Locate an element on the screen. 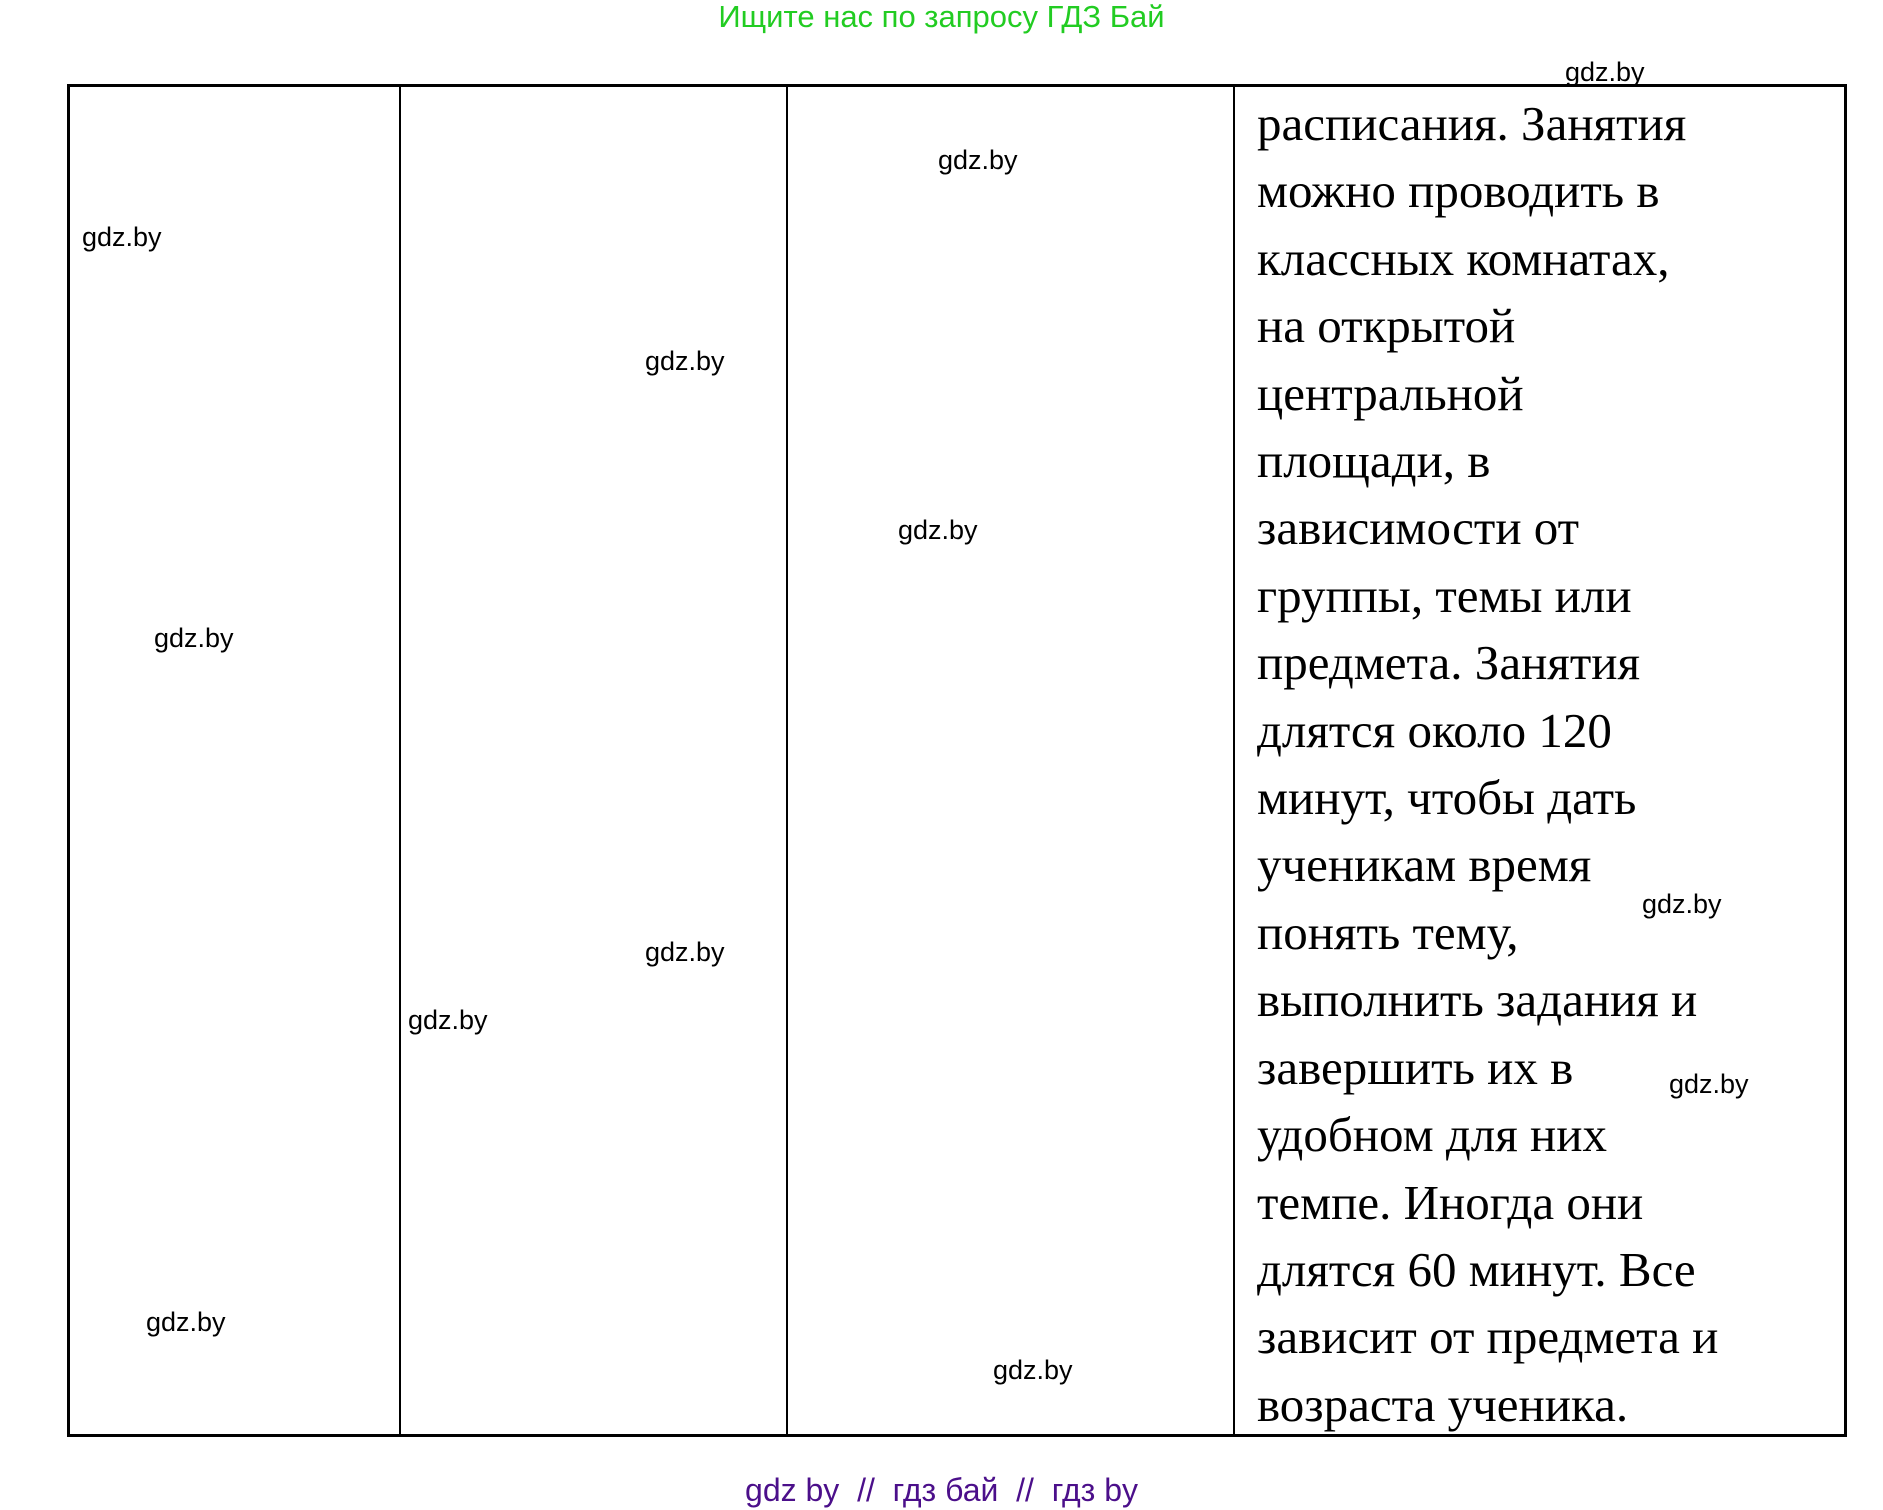 Image resolution: width=1883 pixels, height=1510 pixels. text-line: зависимости от is located at coordinates (1418, 528).